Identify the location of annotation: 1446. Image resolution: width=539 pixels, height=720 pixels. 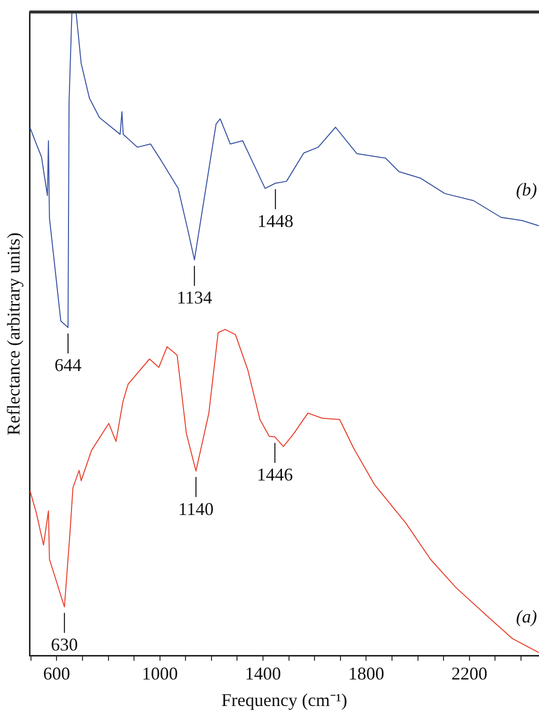
(274, 474).